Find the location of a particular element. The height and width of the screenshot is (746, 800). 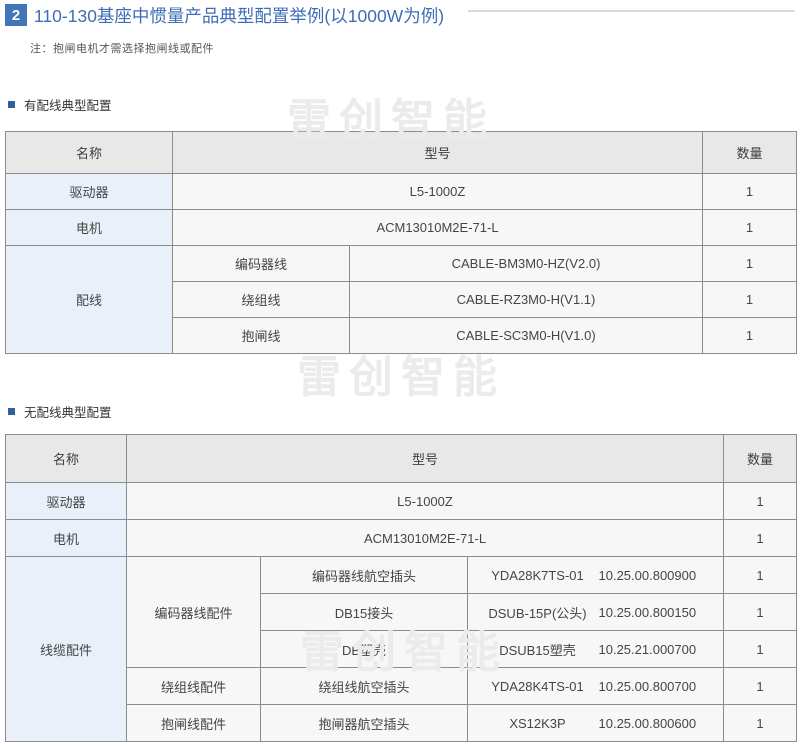

section-heading-without-cable: 无配线典型配置 is located at coordinates (60, 411).